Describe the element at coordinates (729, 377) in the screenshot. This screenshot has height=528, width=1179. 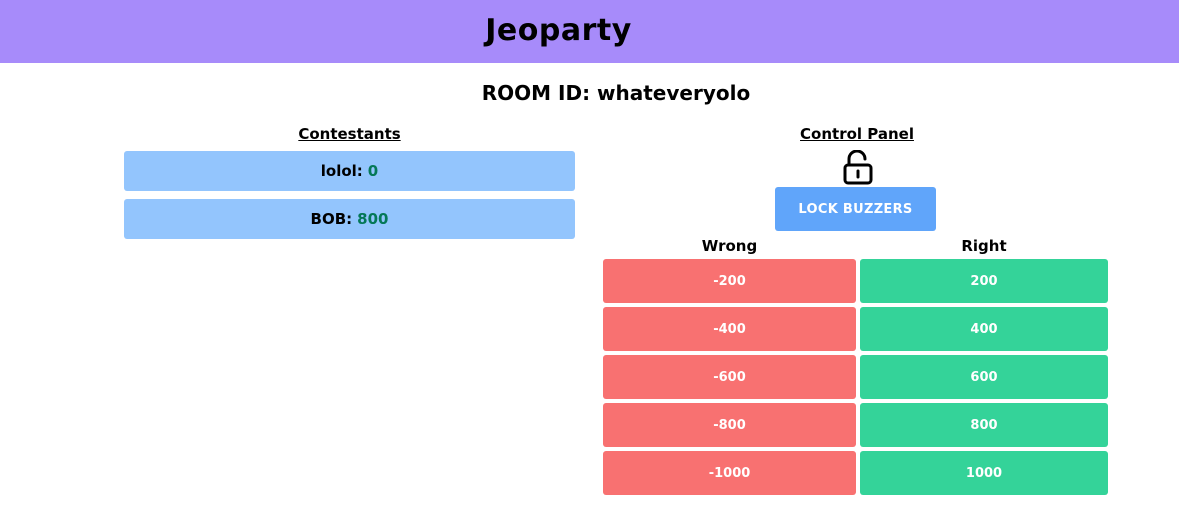
I see `wrong-600-button: -600` at that location.